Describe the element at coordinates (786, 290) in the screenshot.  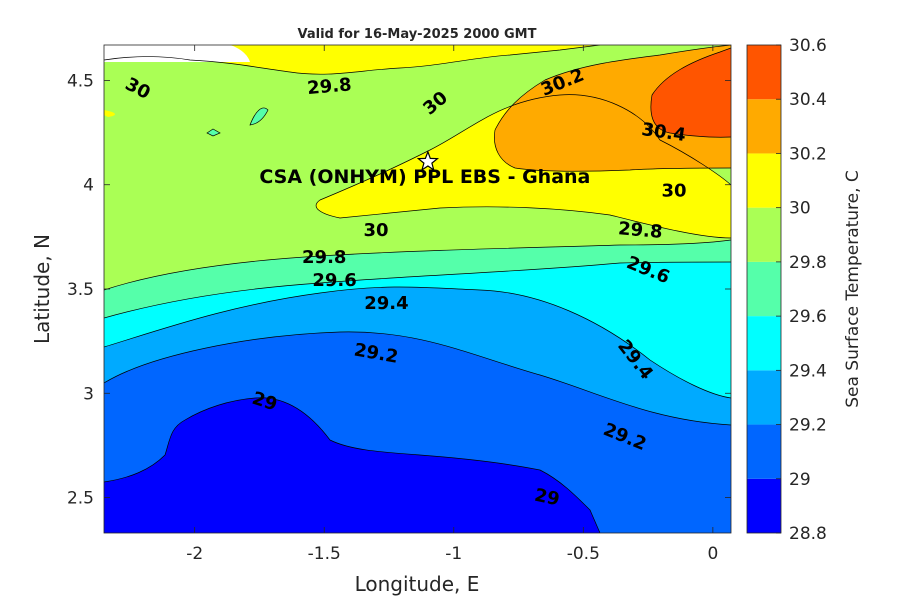
I see `colorbar: 28.8 29 29.2 29.4 29.6 29.8 30 30.2 30.4 30.6` at that location.